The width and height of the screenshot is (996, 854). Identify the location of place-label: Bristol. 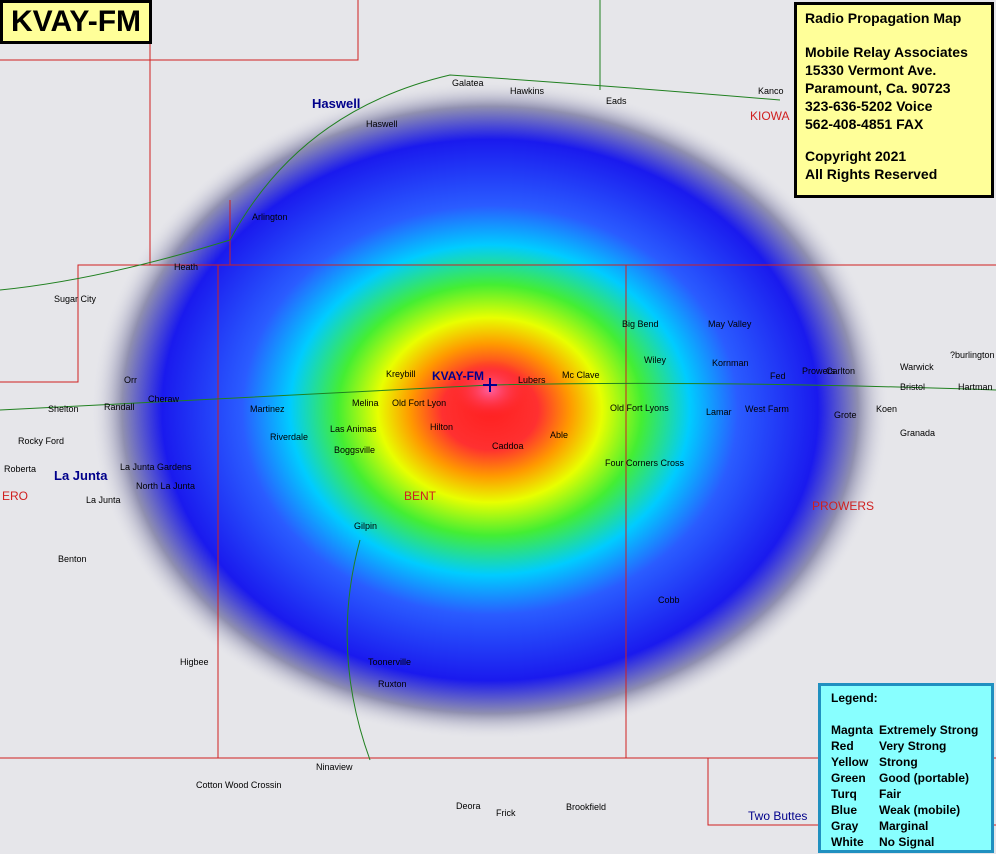
(912, 387).